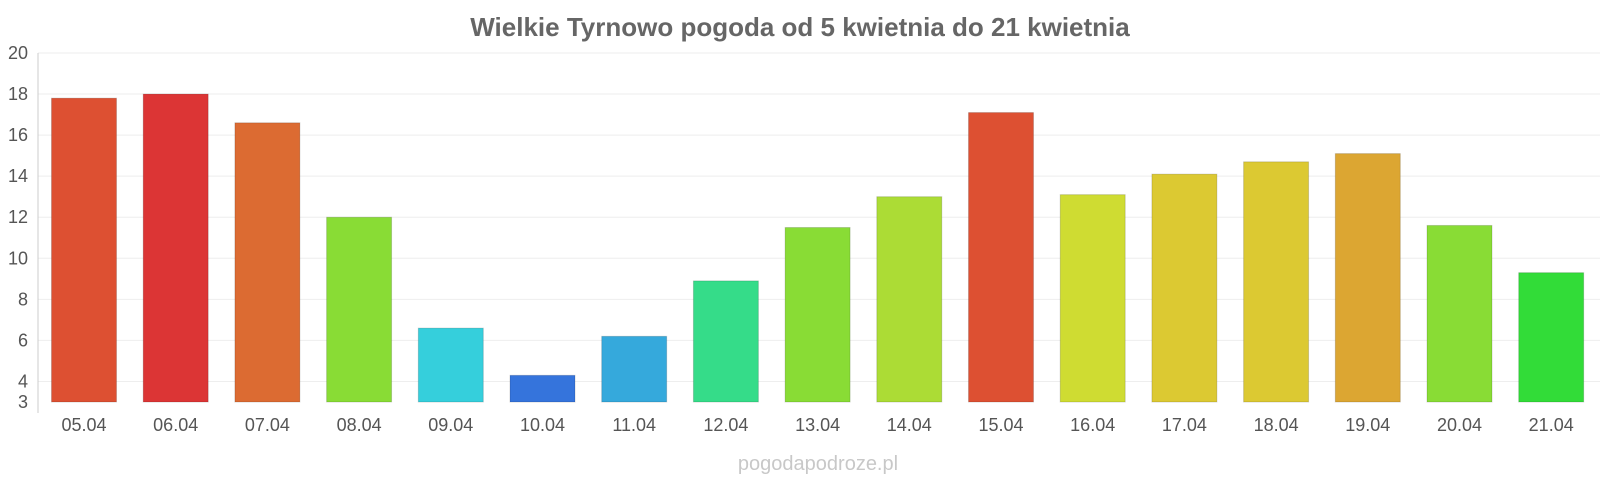  What do you see at coordinates (1459, 425) in the screenshot?
I see `x-tick-label: 20.04` at bounding box center [1459, 425].